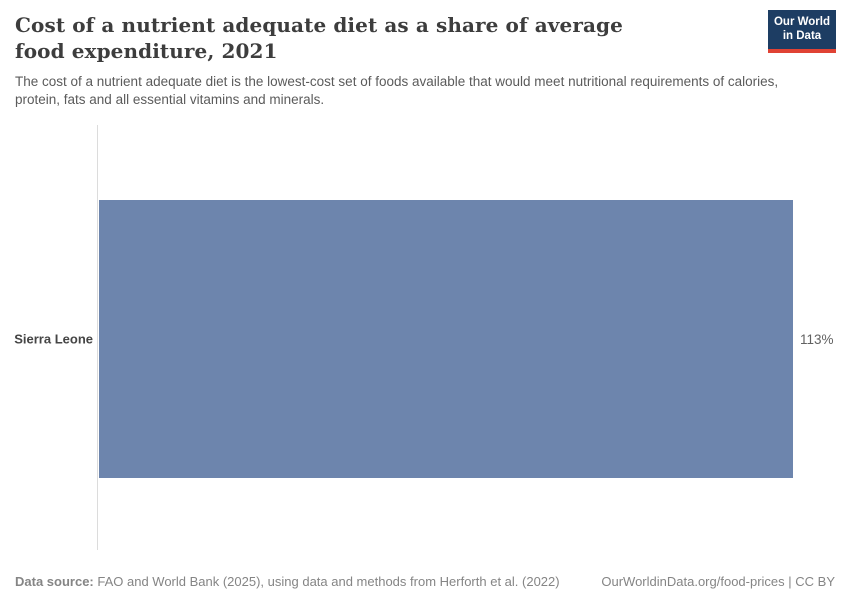  What do you see at coordinates (817, 339) in the screenshot?
I see `value-label: 113%` at bounding box center [817, 339].